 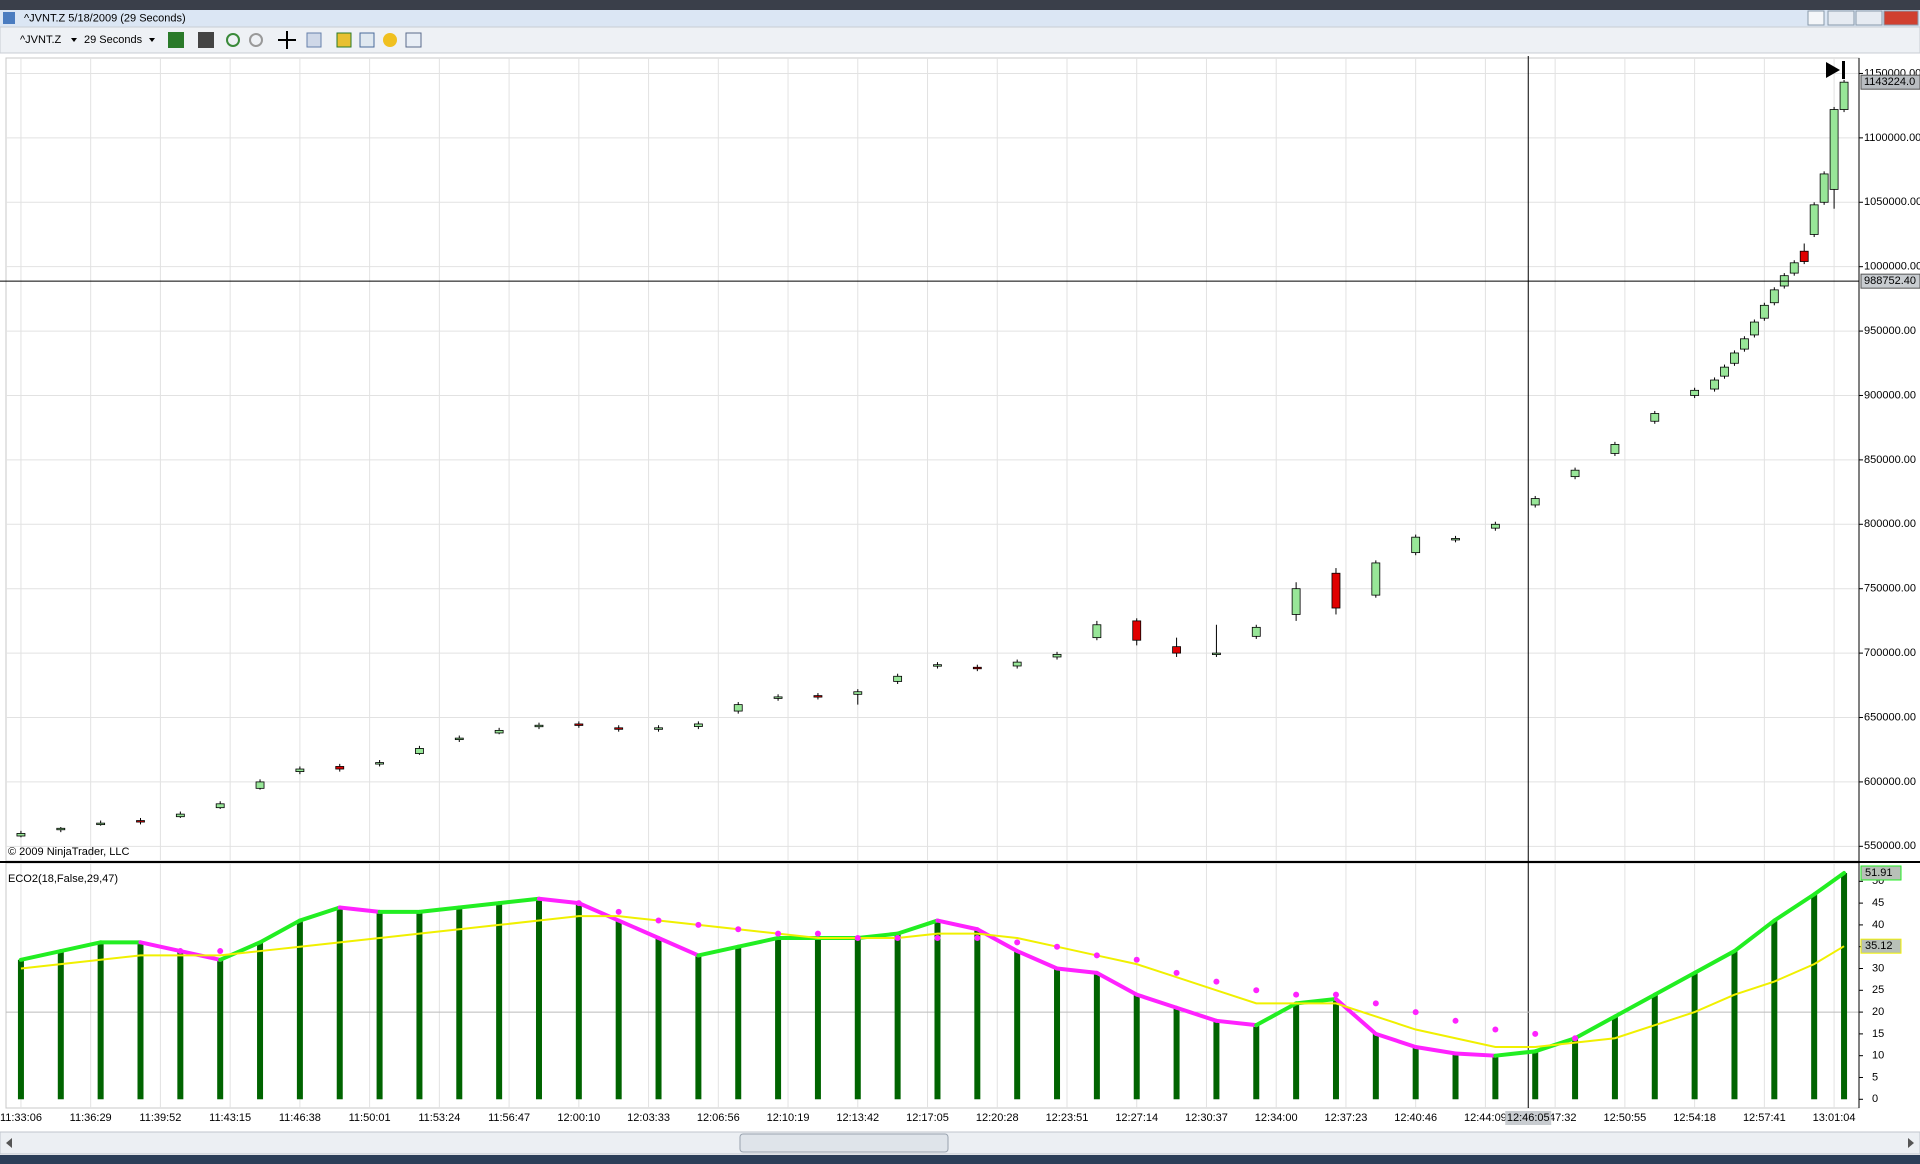 I want to click on x-tick-label: 12:50:55, so click(x=1624, y=1118).